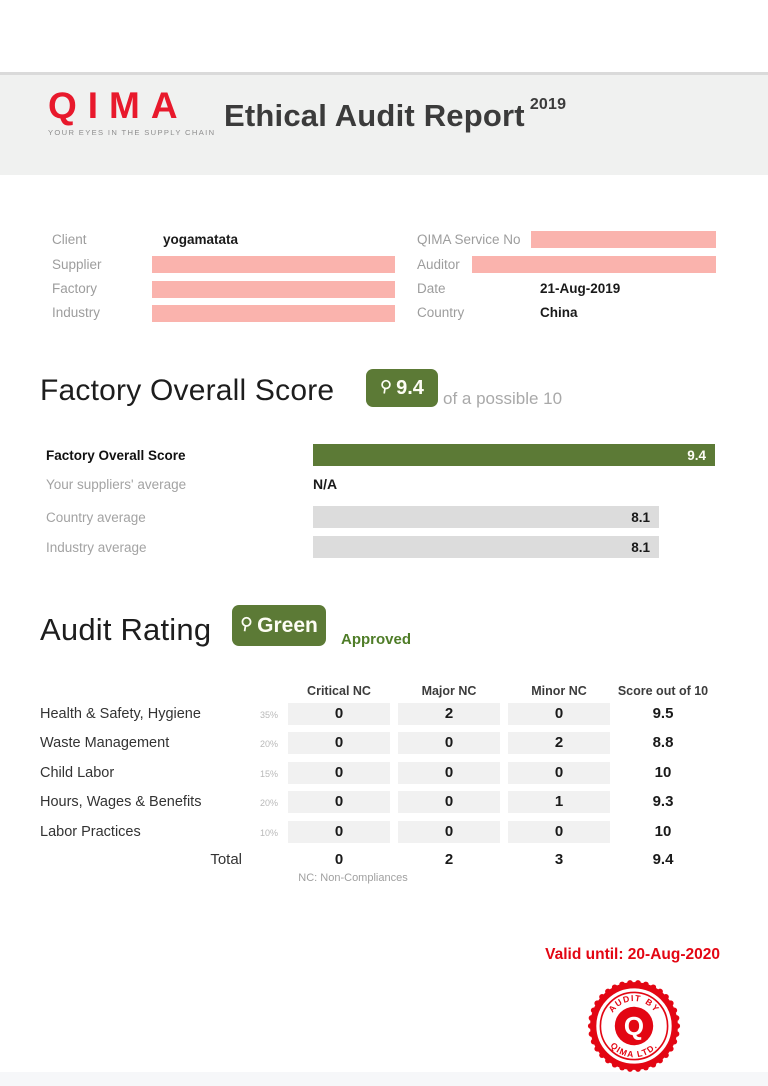 Image resolution: width=768 pixels, height=1086 pixels. What do you see at coordinates (268, 715) in the screenshot?
I see `row-weight: 35%` at bounding box center [268, 715].